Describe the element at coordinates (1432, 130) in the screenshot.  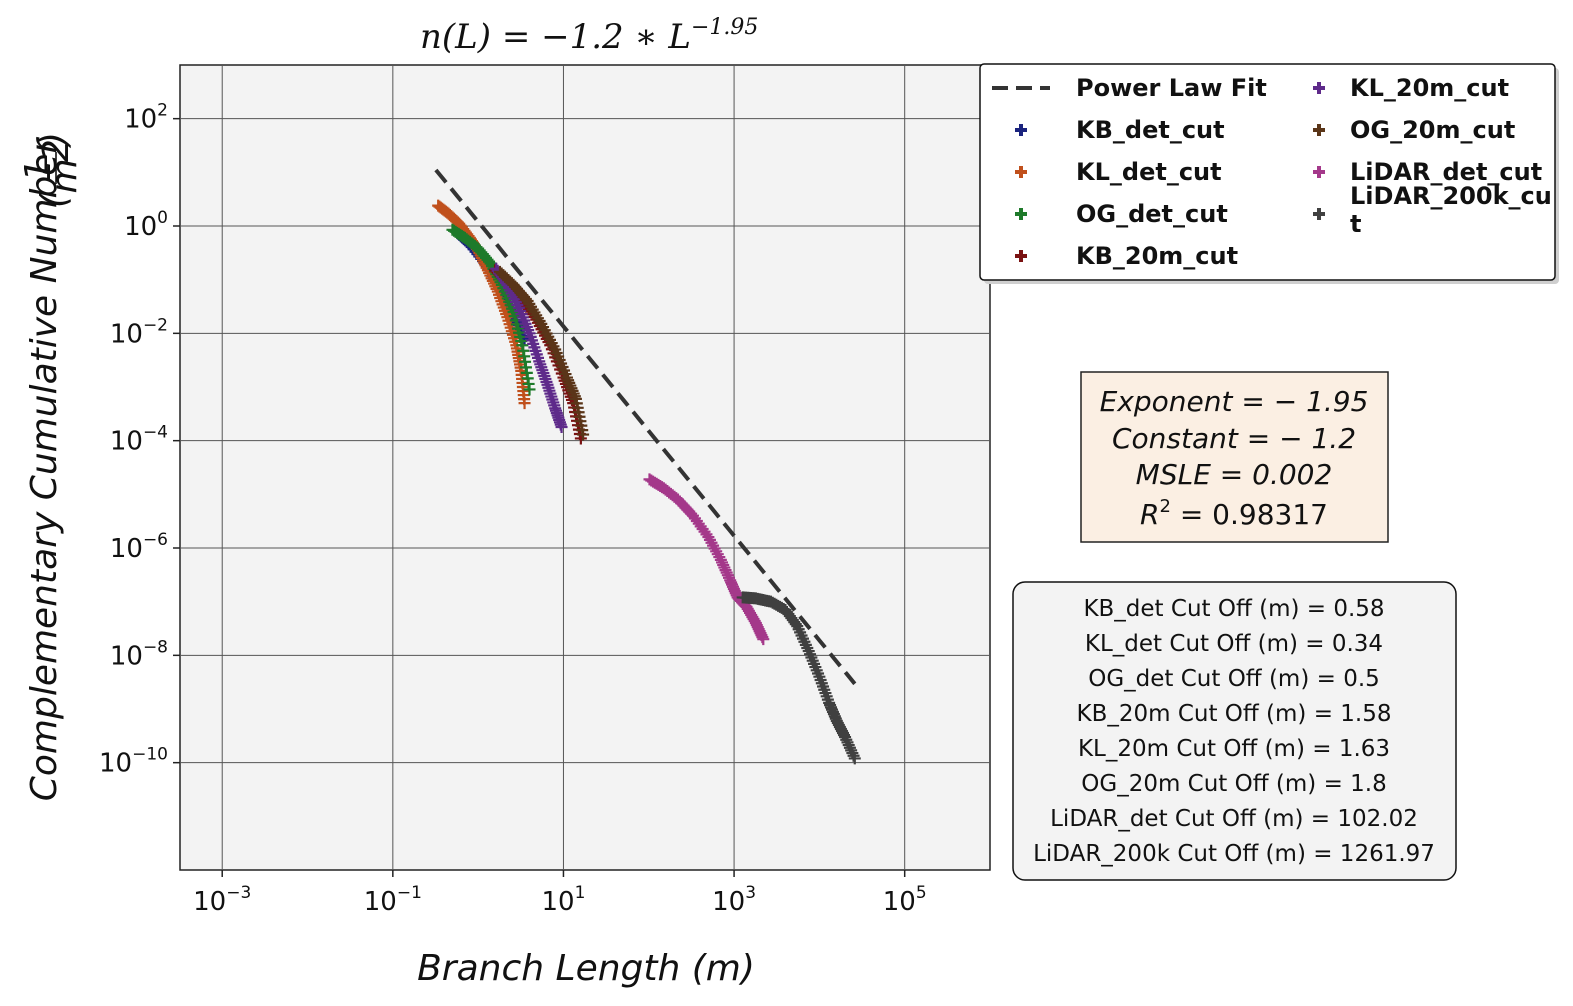
I see `legend-label: OG_20m_cut` at that location.